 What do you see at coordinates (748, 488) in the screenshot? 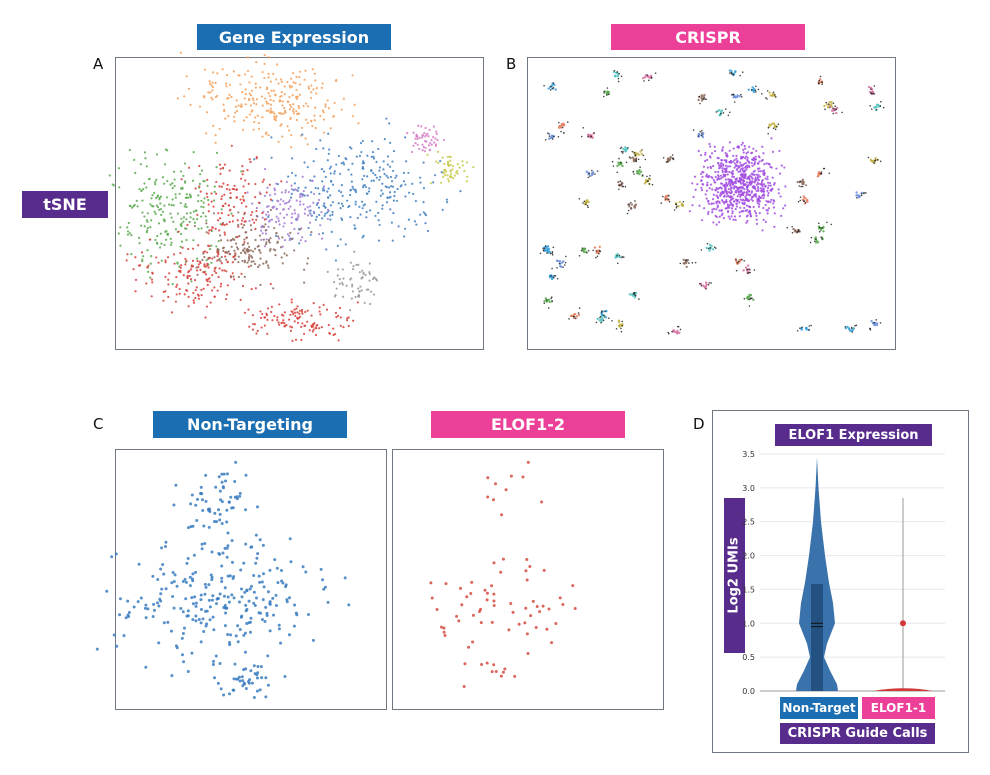
I see `y-tick-label: 3.0` at bounding box center [748, 488].